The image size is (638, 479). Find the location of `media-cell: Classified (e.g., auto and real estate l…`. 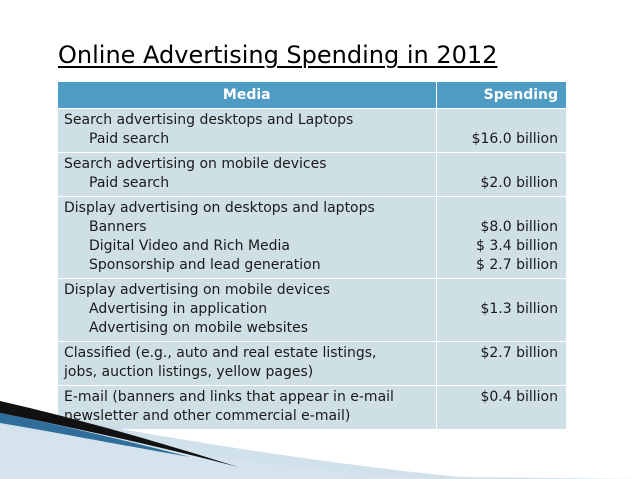

media-cell: Classified (e.g., auto and real estate l… is located at coordinates (247, 363).